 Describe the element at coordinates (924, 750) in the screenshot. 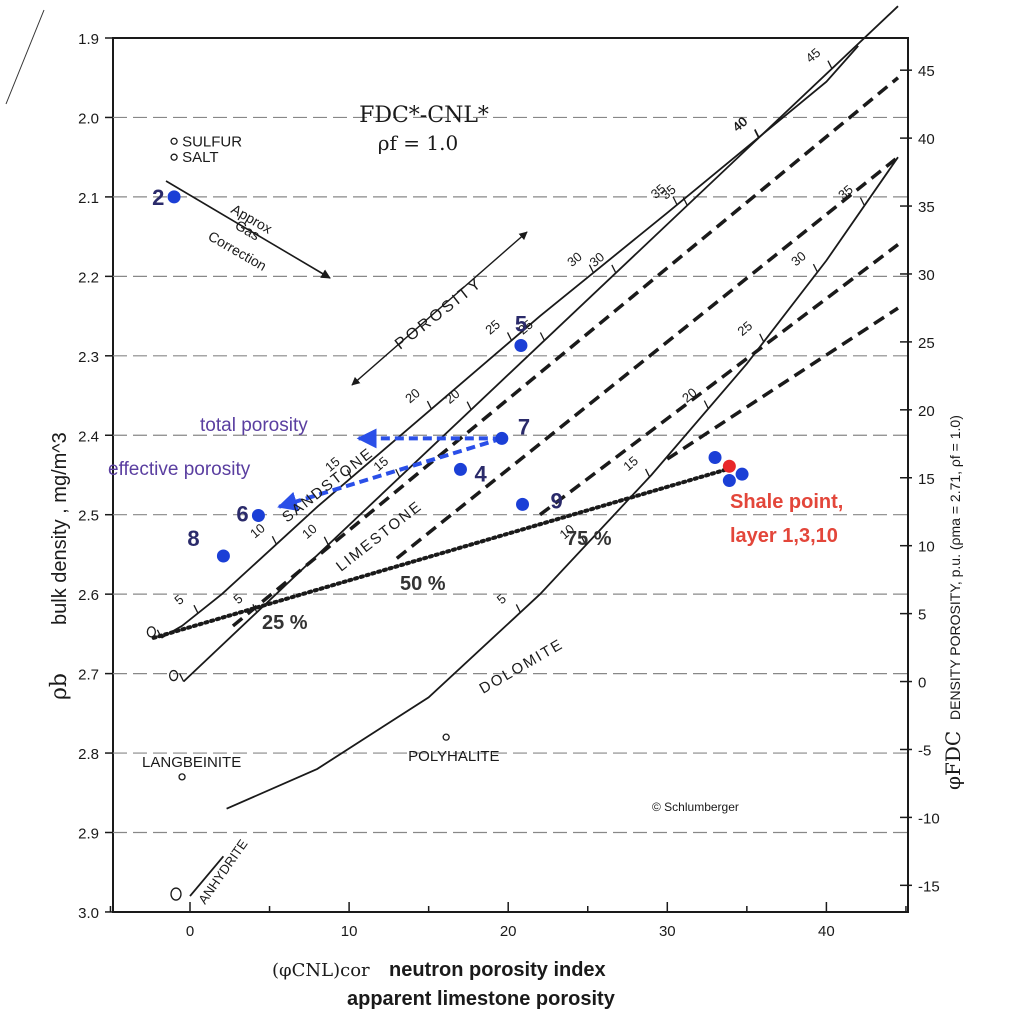

I see `right-tick-label: -5` at that location.